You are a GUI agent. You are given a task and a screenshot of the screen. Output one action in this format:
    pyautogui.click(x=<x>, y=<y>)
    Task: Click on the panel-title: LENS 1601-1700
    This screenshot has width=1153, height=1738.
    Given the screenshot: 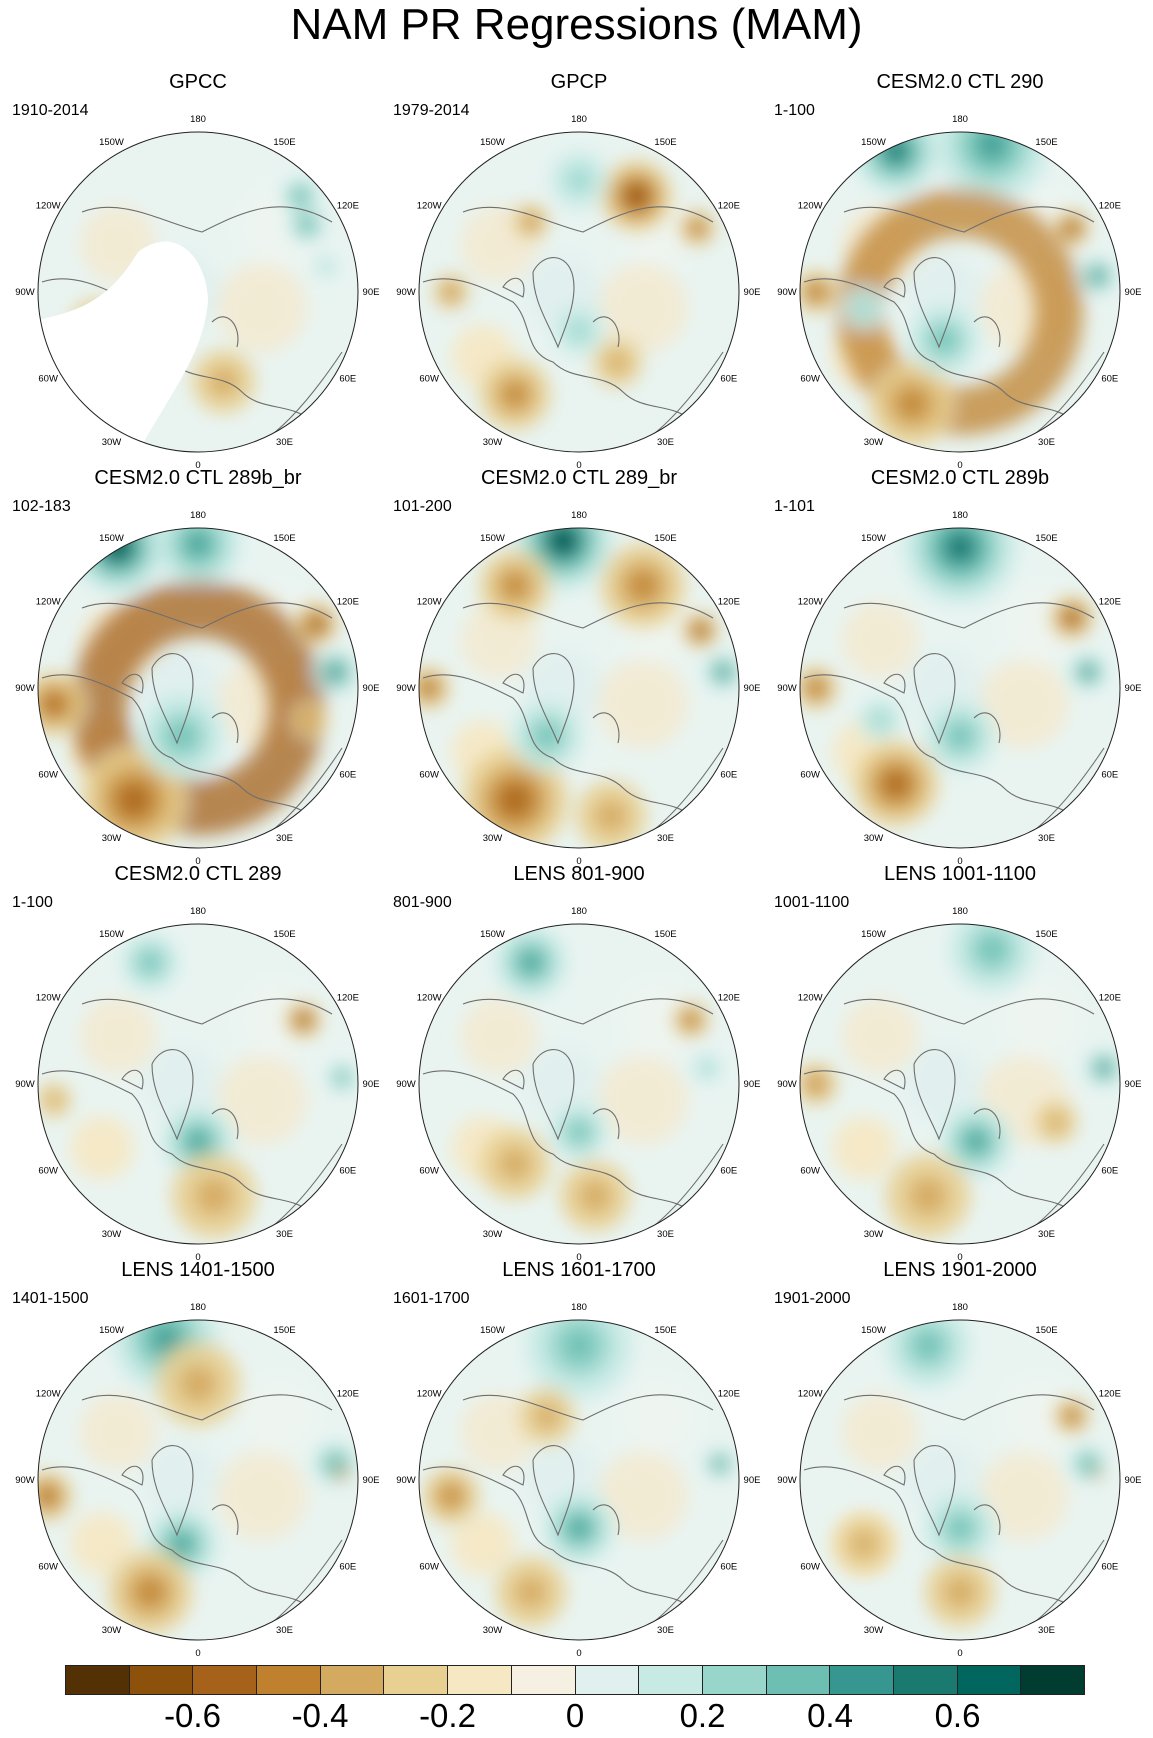 What is the action you would take?
    pyautogui.click(x=579, y=1270)
    